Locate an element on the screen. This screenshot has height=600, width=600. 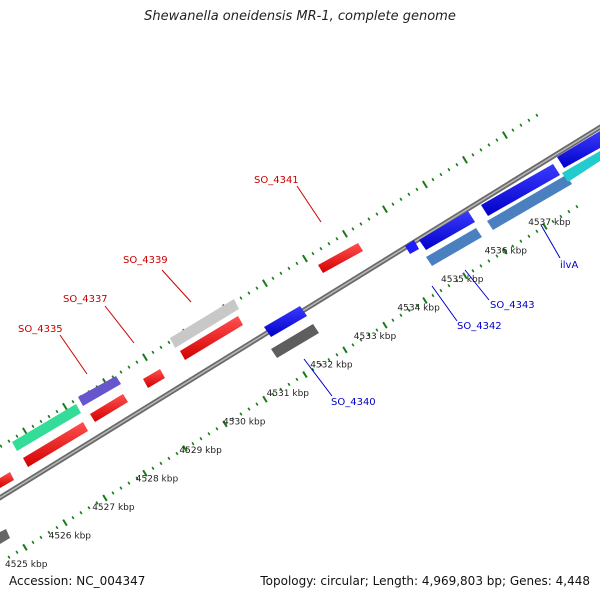
feature-so4335 is located at coordinates (99, 391).